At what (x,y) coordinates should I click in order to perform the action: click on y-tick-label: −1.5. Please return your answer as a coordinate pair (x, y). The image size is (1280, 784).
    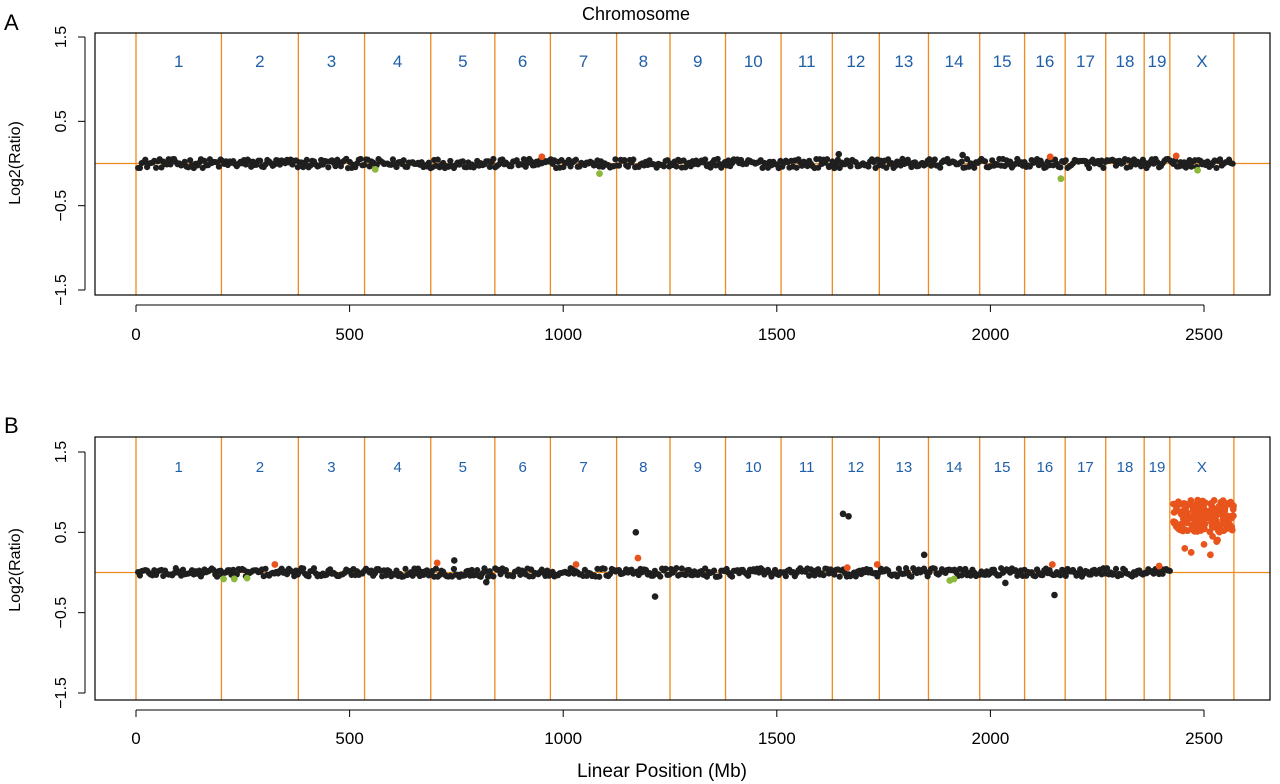
    Looking at the image, I should click on (61, 693).